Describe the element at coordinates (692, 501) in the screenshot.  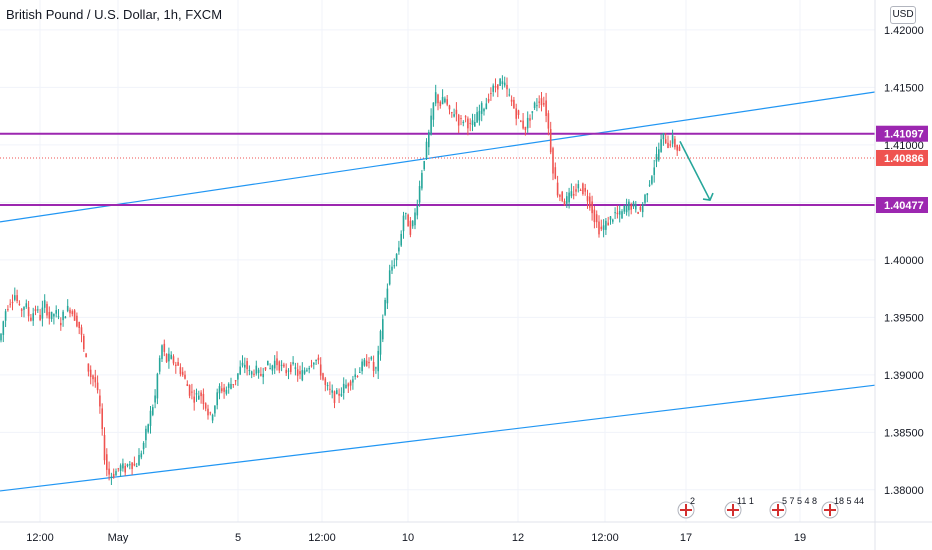
I see `event-count: 2` at that location.